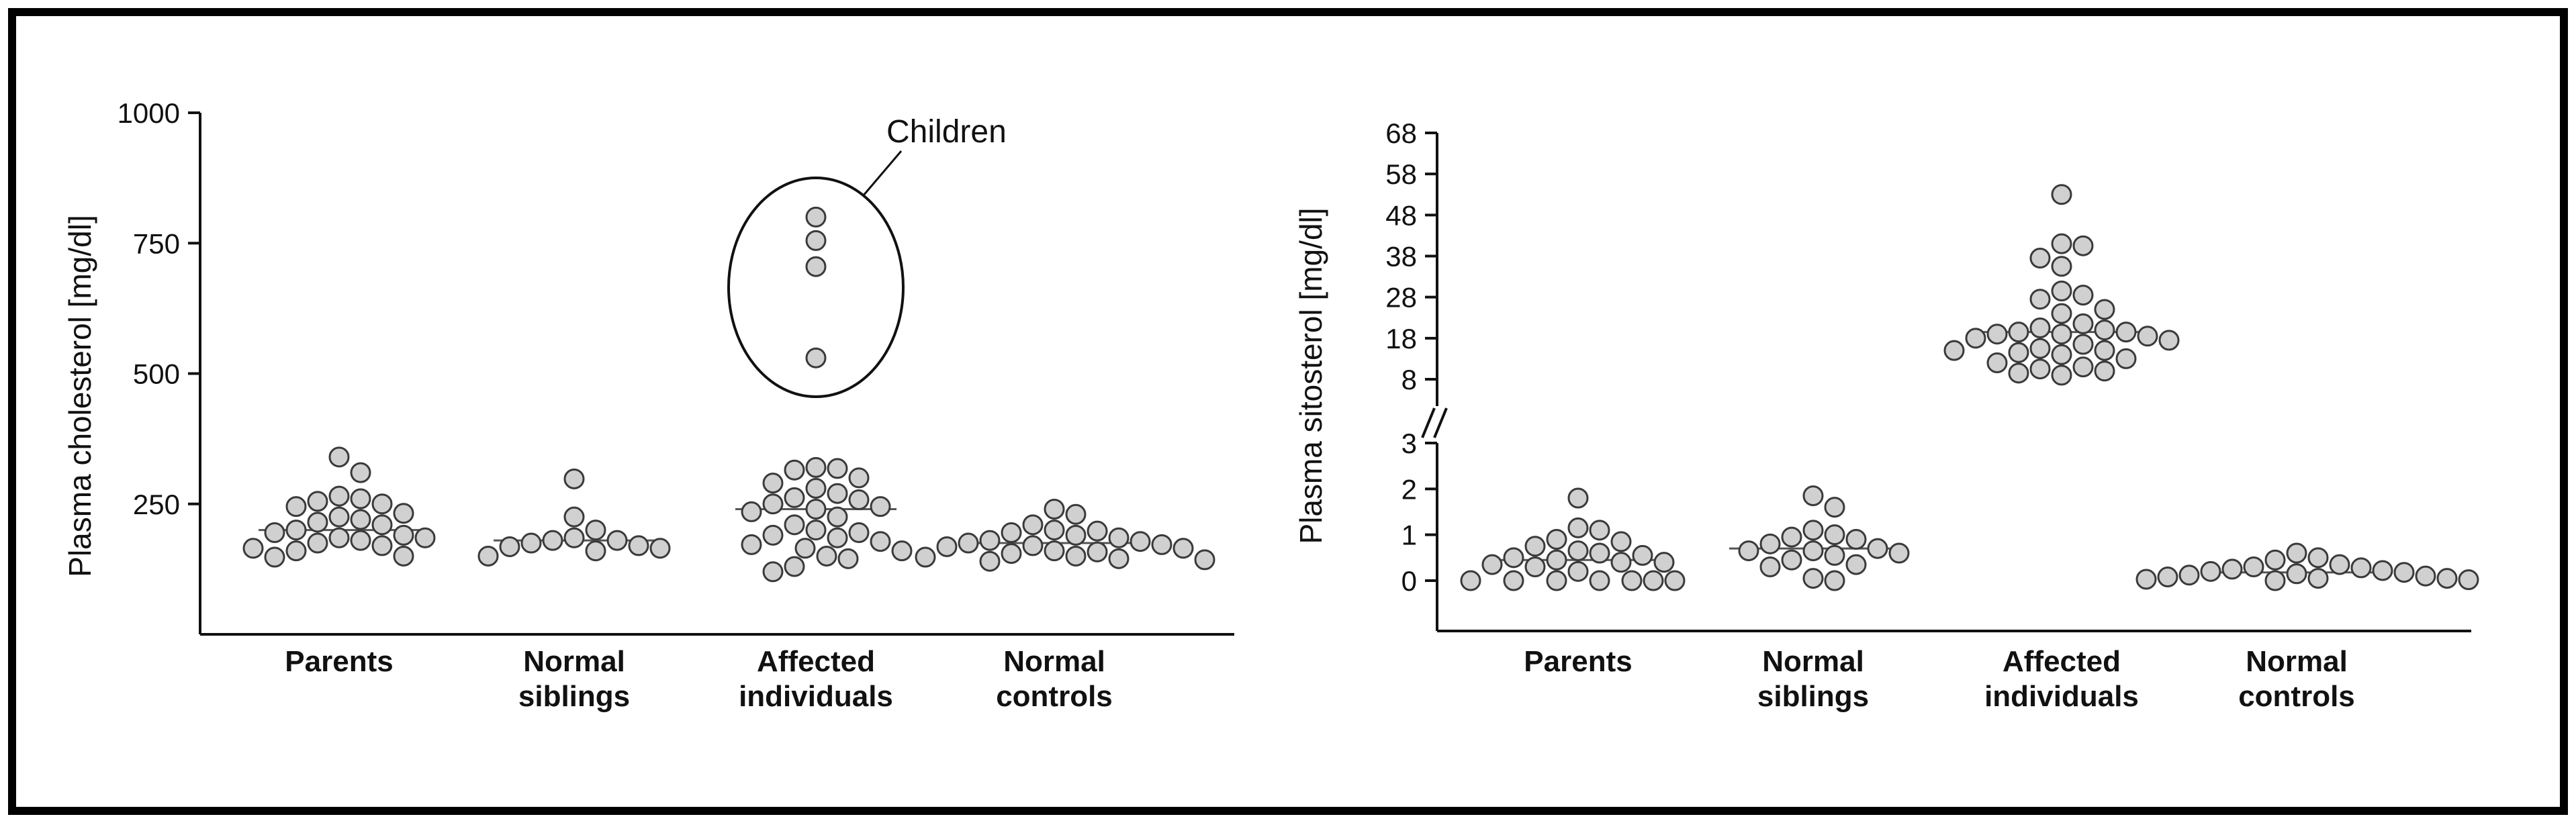 This screenshot has height=829, width=2576. Describe the element at coordinates (1813, 662) in the screenshot. I see `sitosterol-category-label-normal-siblings: Normal` at that location.